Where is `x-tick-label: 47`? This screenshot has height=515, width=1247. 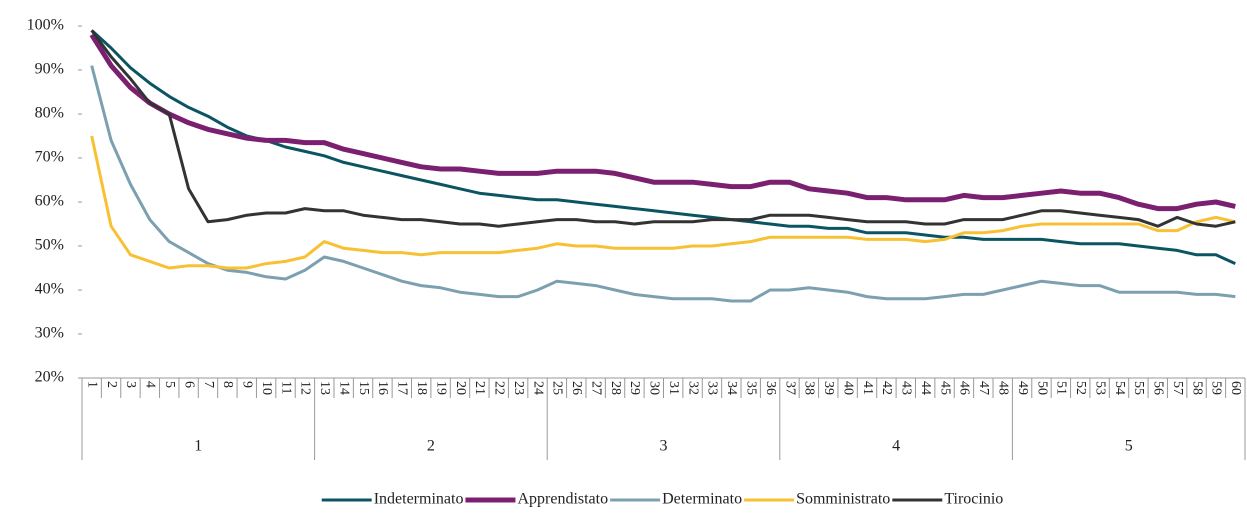
x-tick-label: 47 is located at coordinates (983, 388).